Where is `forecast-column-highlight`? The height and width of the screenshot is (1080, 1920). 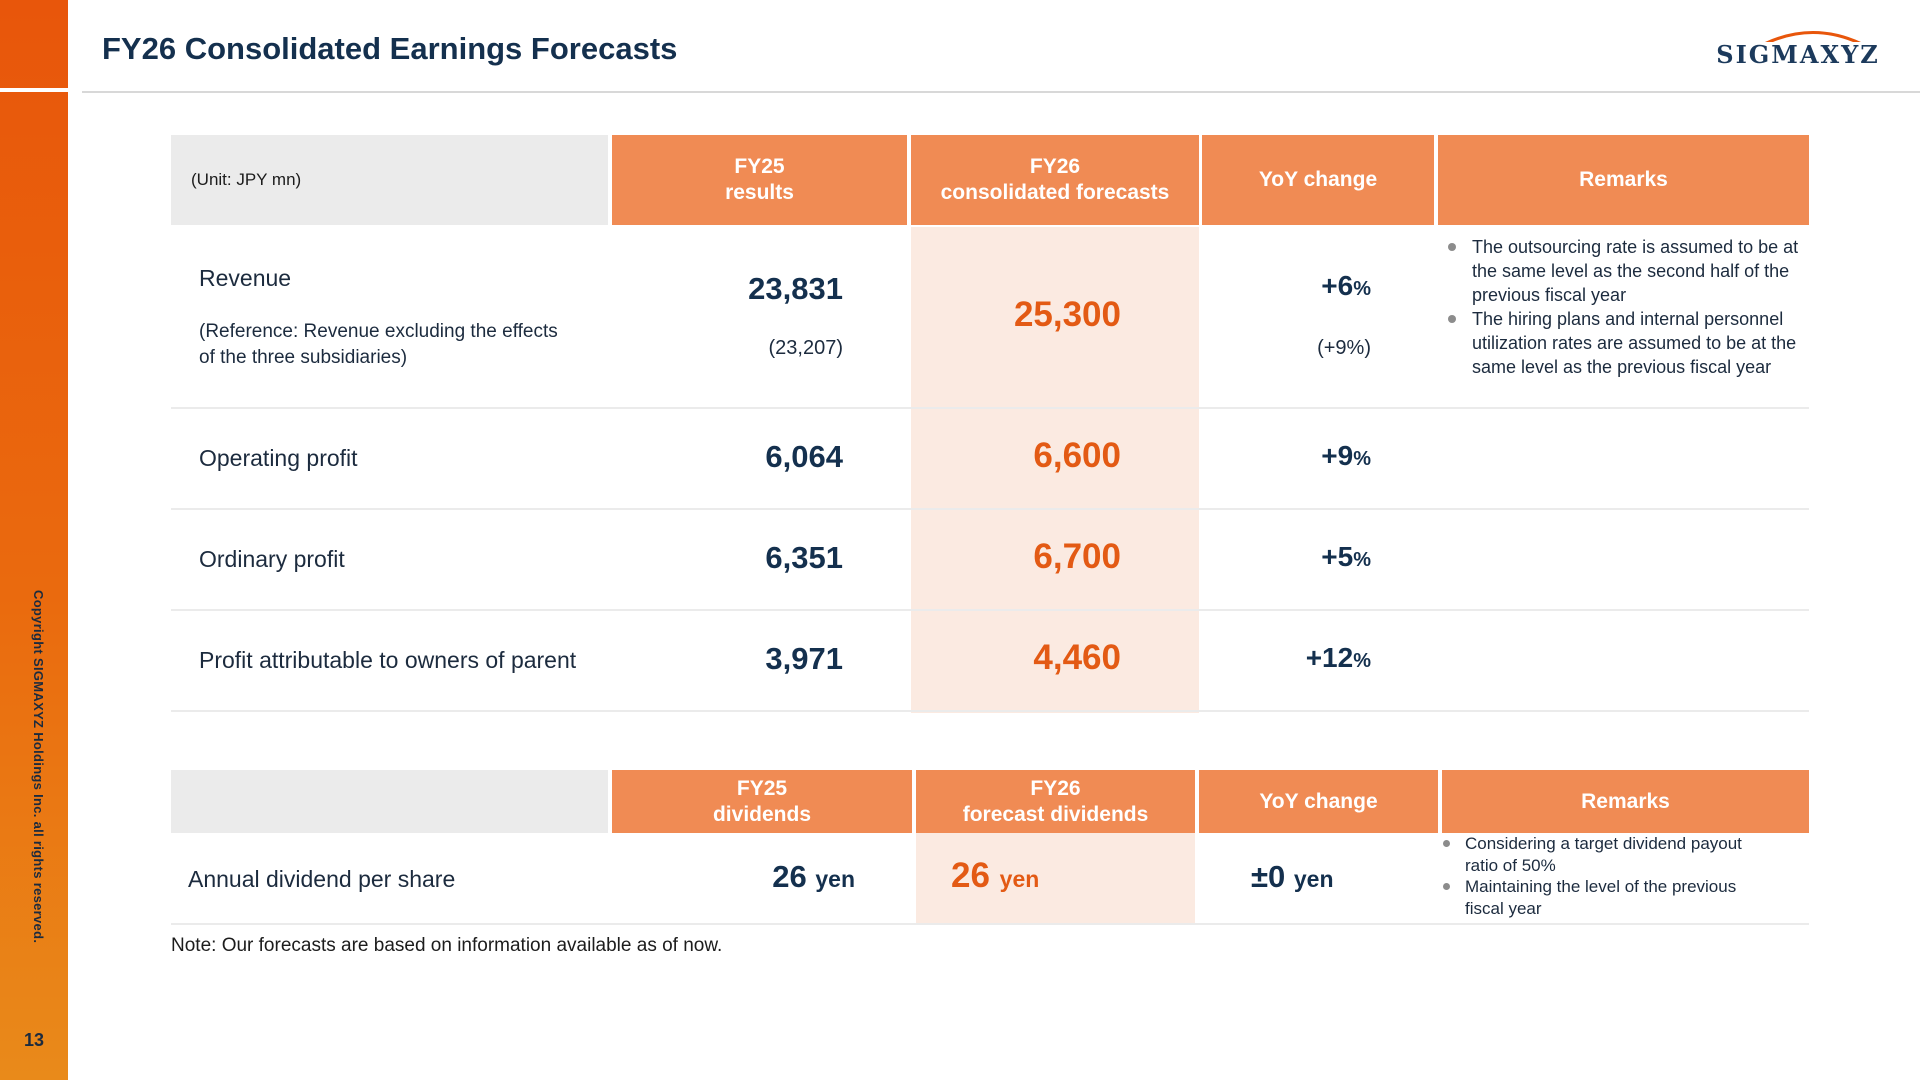
forecast-column-highlight is located at coordinates (1055, 470).